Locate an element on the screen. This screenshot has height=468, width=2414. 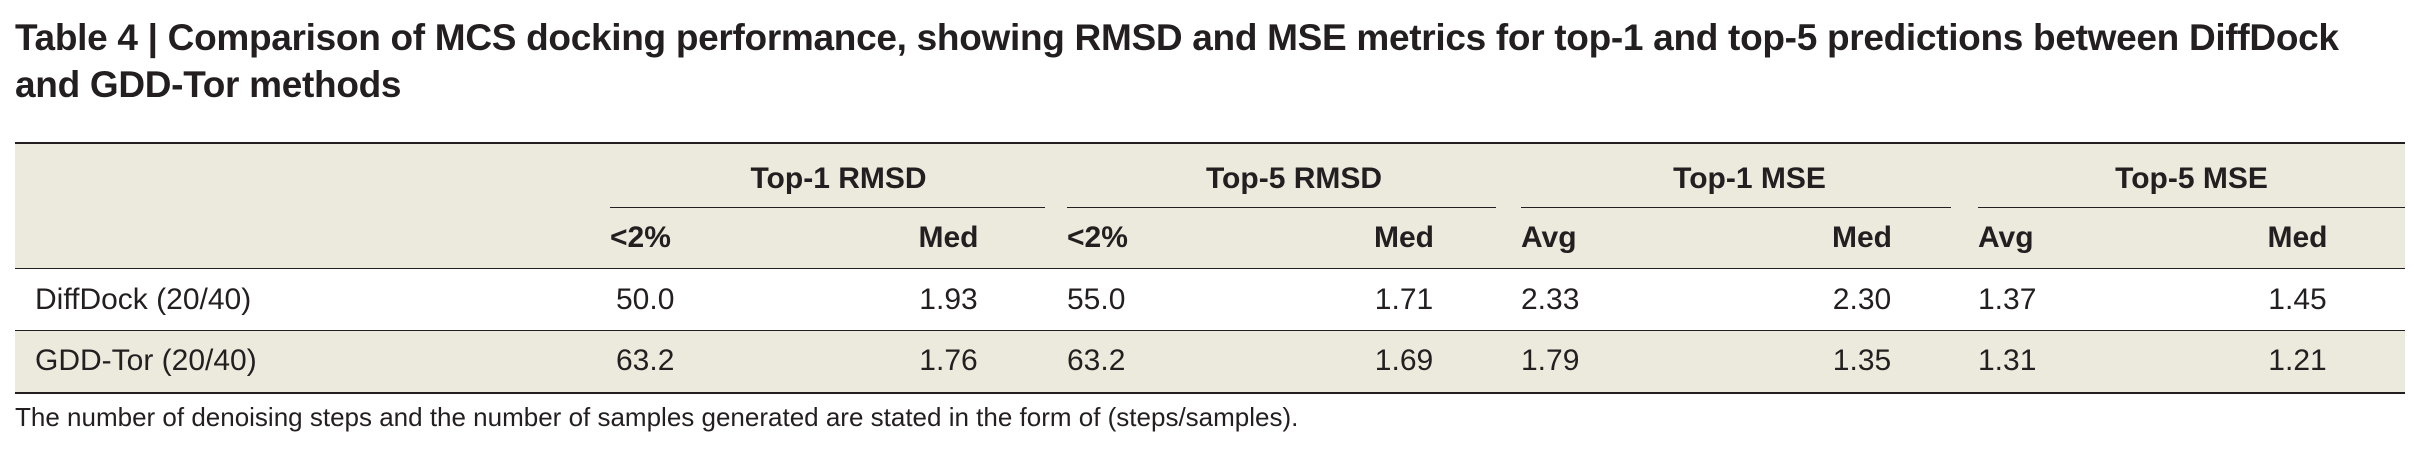
group-label: Top-1 MSE is located at coordinates (1749, 178).